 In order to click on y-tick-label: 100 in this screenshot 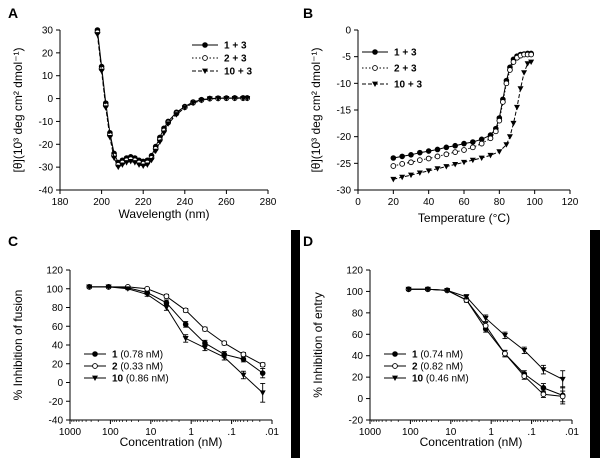, I will do `click(354, 292)`.